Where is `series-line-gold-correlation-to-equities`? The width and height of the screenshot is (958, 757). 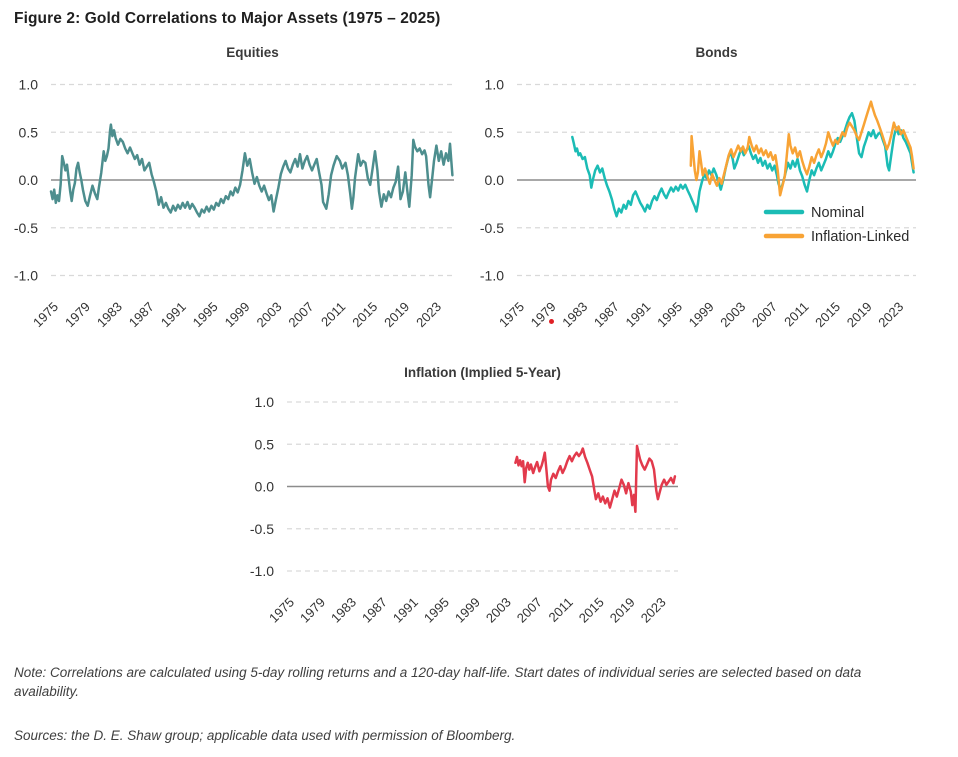
series-line-gold-correlation-to-equities is located at coordinates (251, 170).